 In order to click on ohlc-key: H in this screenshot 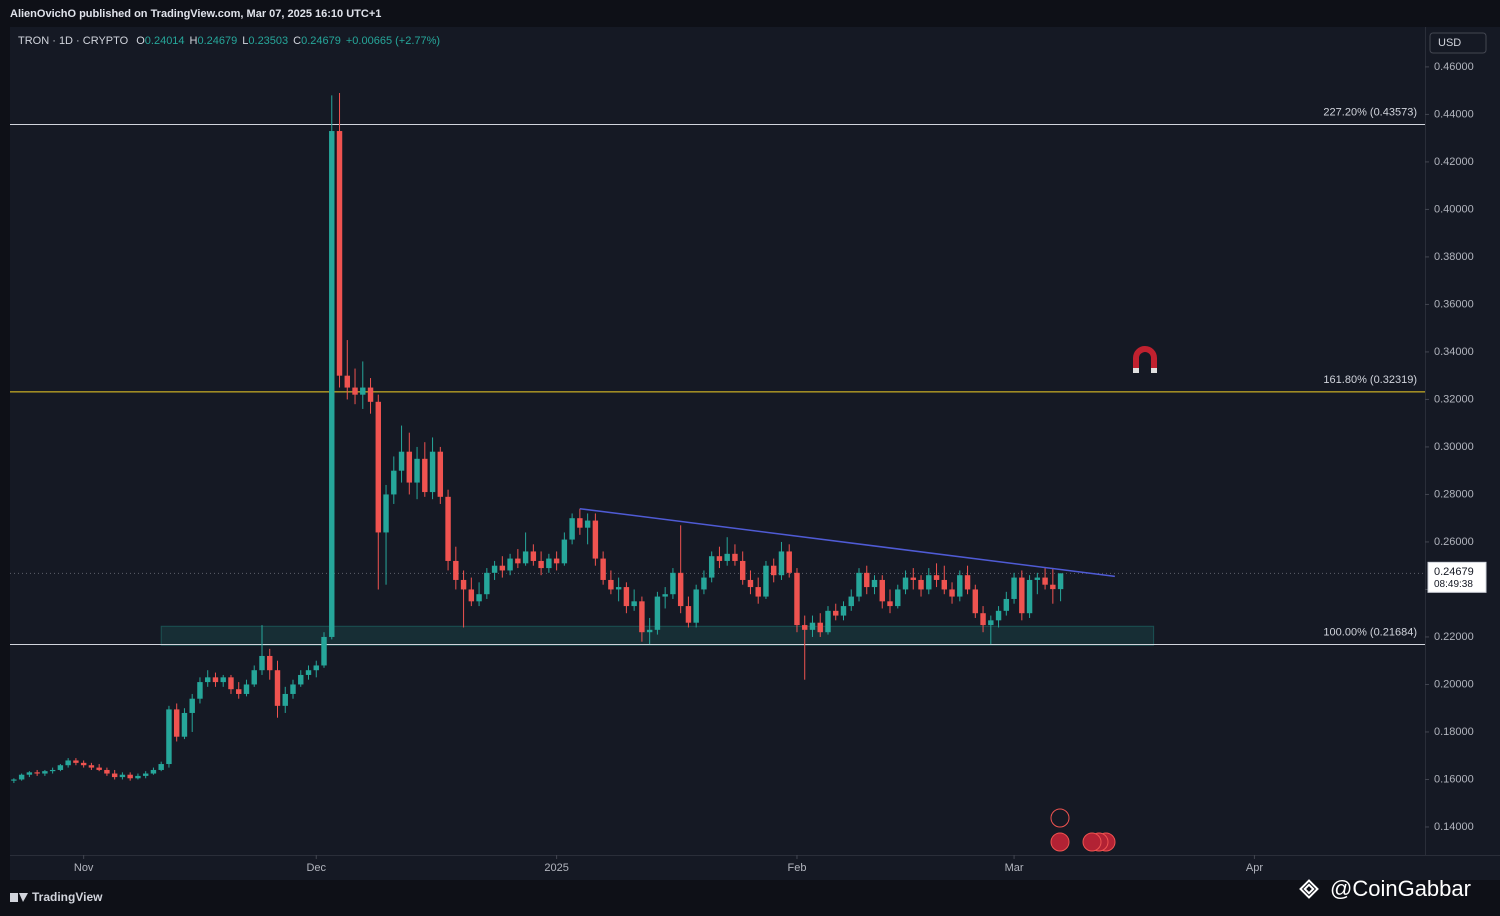, I will do `click(194, 41)`.